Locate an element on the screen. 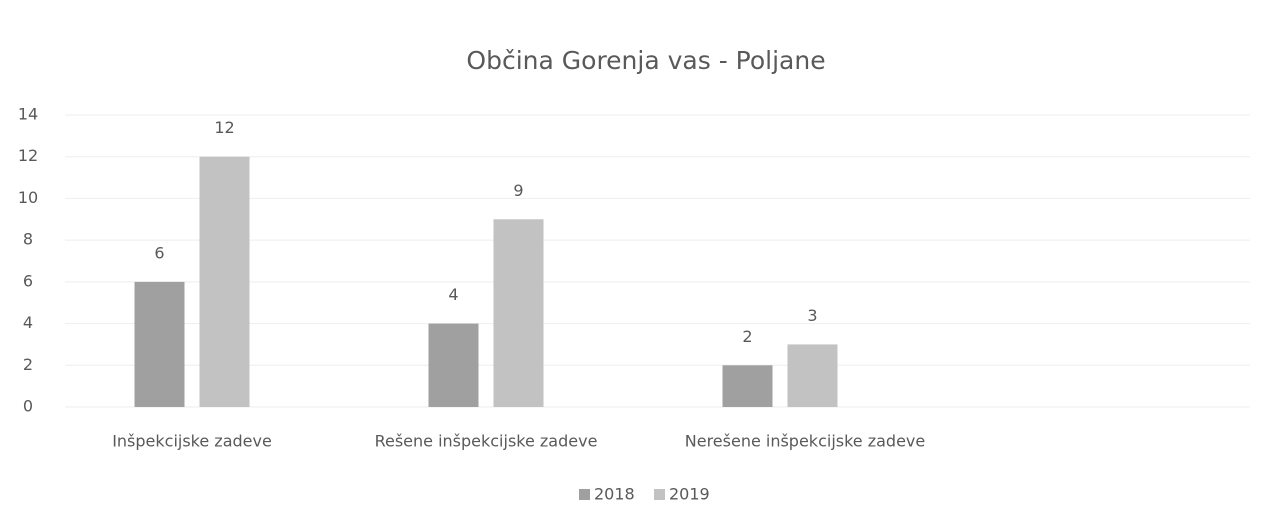  y-tick-label: 4 is located at coordinates (28, 322).